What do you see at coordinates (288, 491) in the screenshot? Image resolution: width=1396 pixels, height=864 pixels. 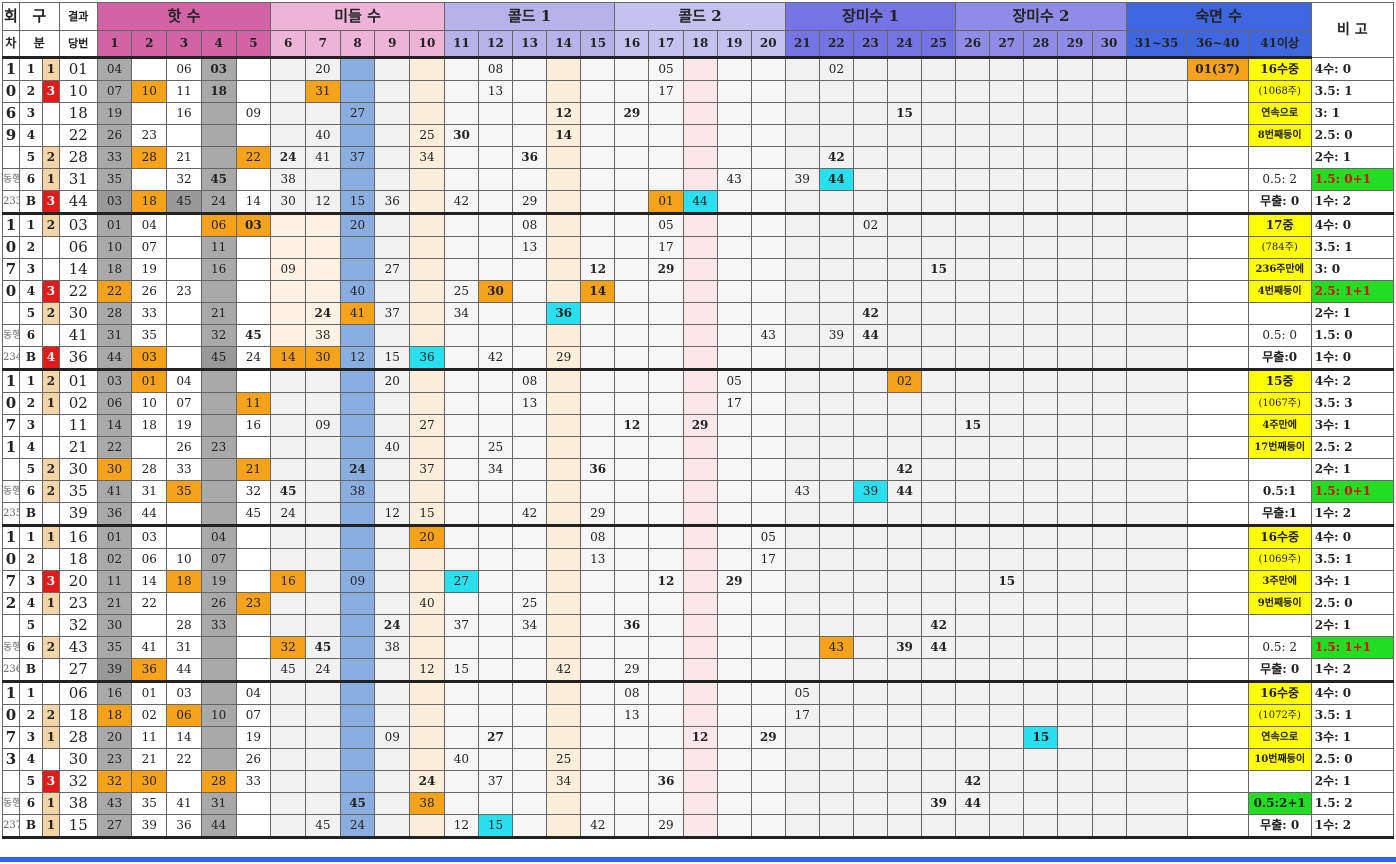 I see `number-cell-6: 45` at bounding box center [288, 491].